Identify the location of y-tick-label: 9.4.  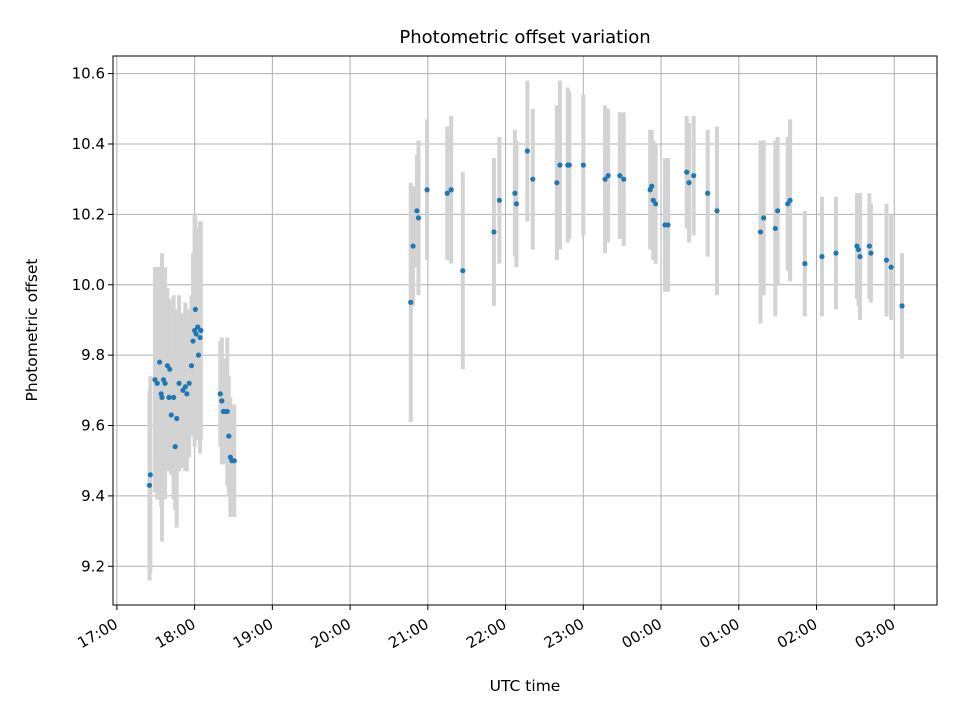
(93, 496).